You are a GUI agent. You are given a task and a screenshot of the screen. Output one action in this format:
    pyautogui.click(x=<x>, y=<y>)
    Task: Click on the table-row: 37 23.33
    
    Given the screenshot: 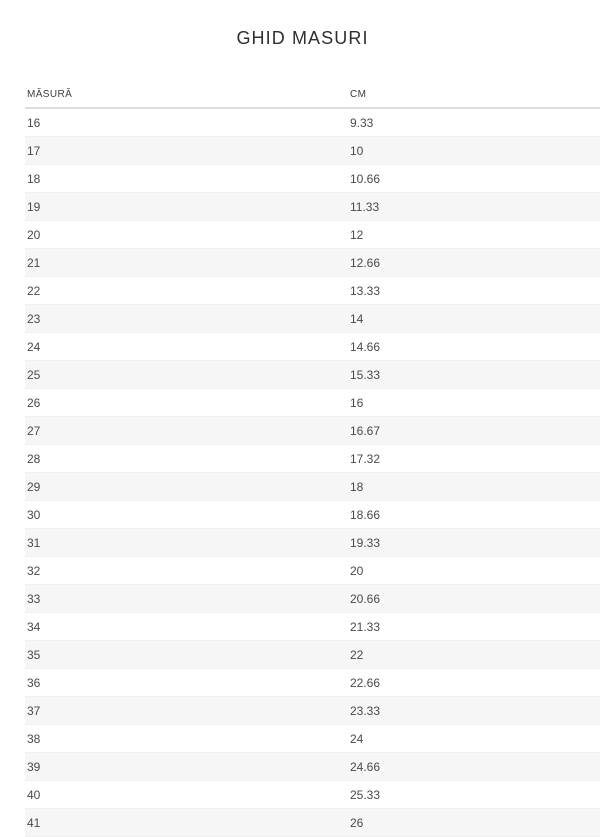 What is the action you would take?
    pyautogui.click(x=312, y=710)
    